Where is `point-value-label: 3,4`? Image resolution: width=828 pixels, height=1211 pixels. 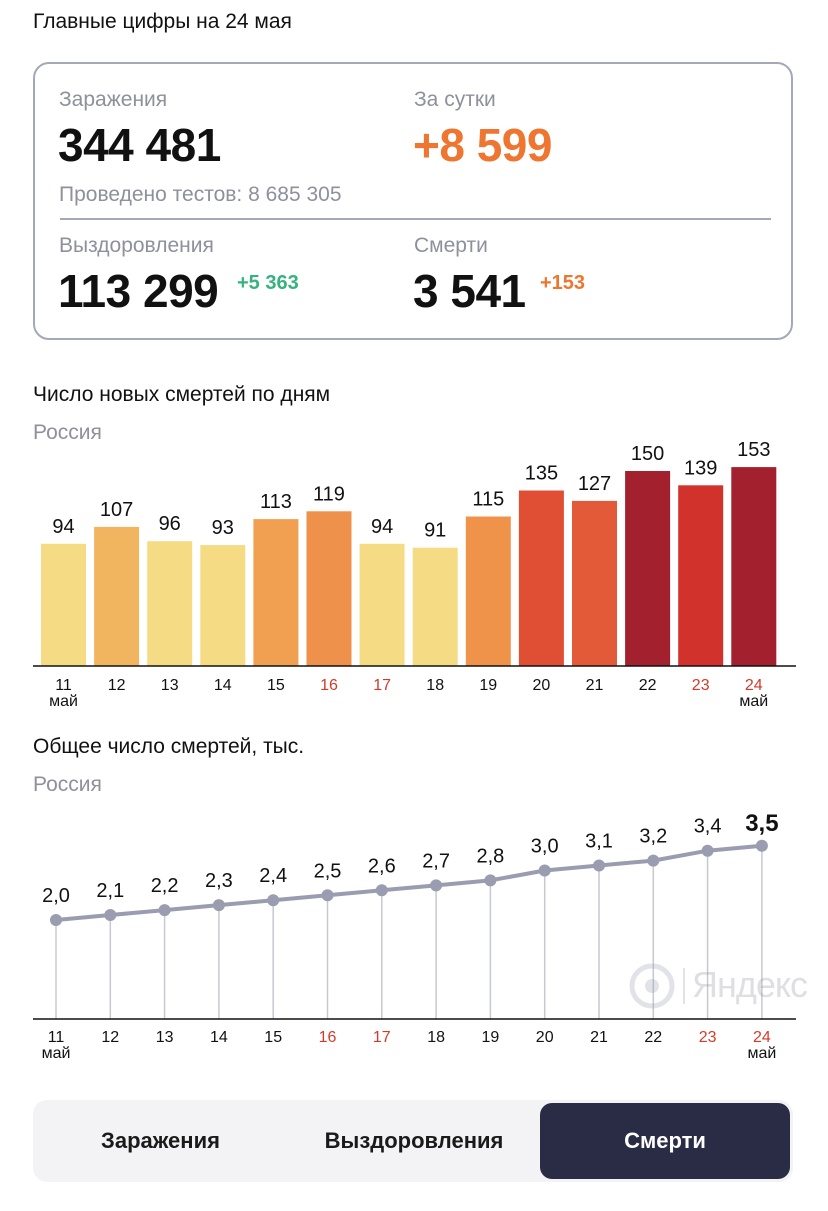
point-value-label: 3,4 is located at coordinates (708, 827).